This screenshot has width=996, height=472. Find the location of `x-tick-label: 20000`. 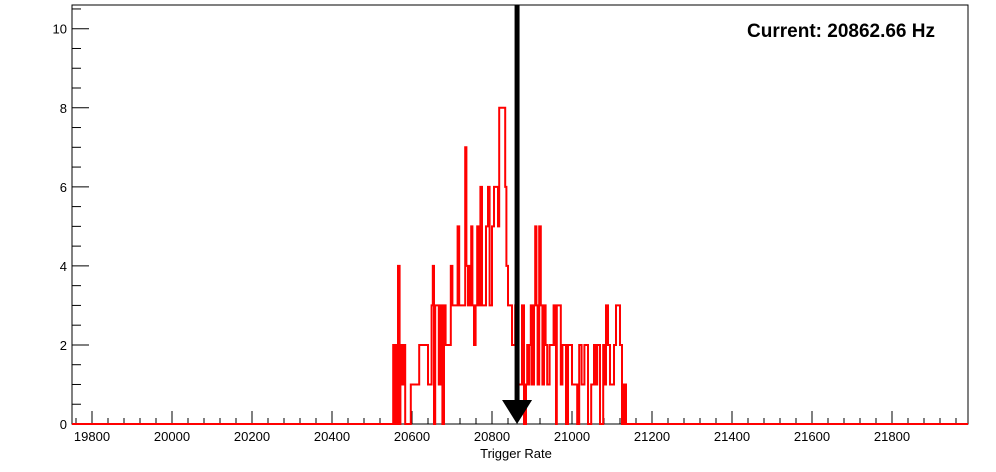

x-tick-label: 20000 is located at coordinates (172, 436).